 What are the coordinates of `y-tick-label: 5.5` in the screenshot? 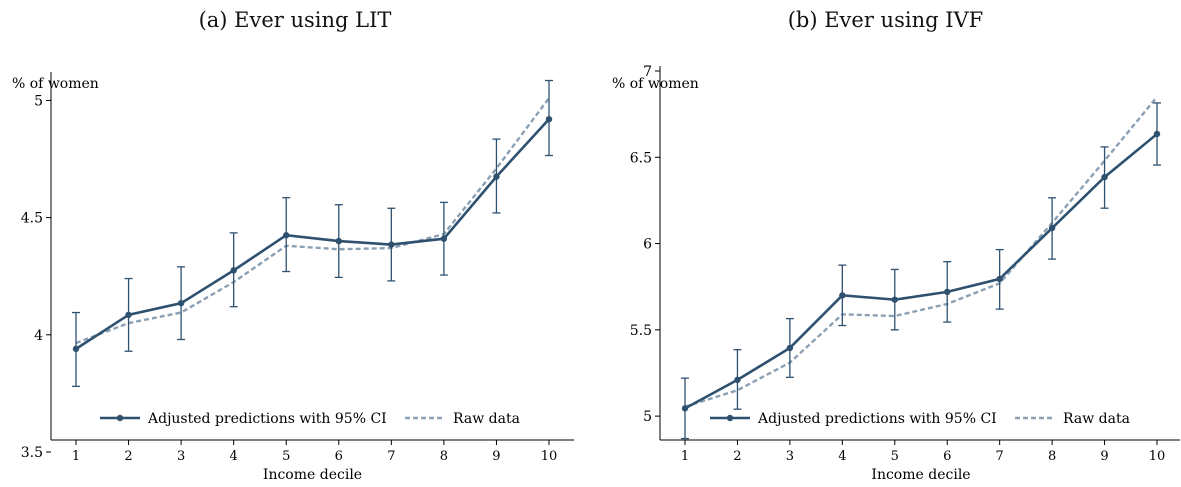 It's located at (641, 331).